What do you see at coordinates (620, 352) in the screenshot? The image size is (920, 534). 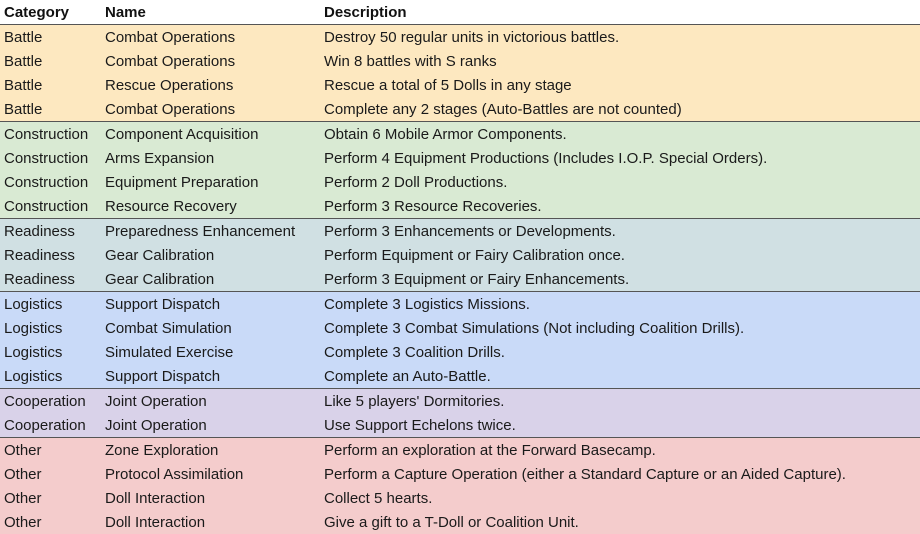 I see `cell-description: Complete 3 Coalition Drills.` at bounding box center [620, 352].